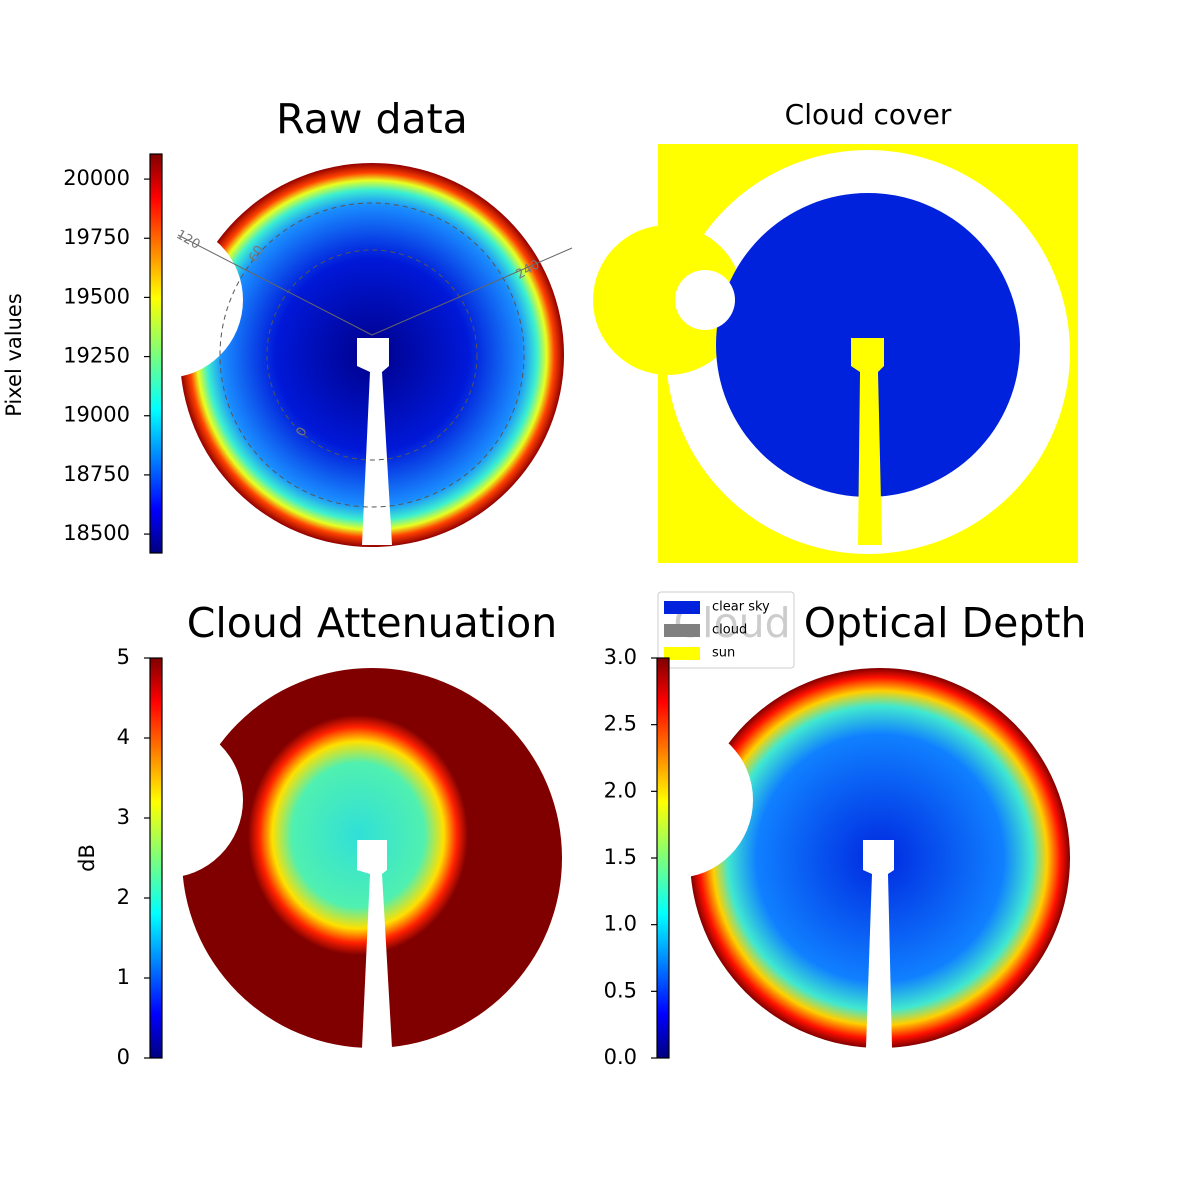 The height and width of the screenshot is (1200, 1200). I want to click on panel-title: Cloud cover, so click(868, 114).